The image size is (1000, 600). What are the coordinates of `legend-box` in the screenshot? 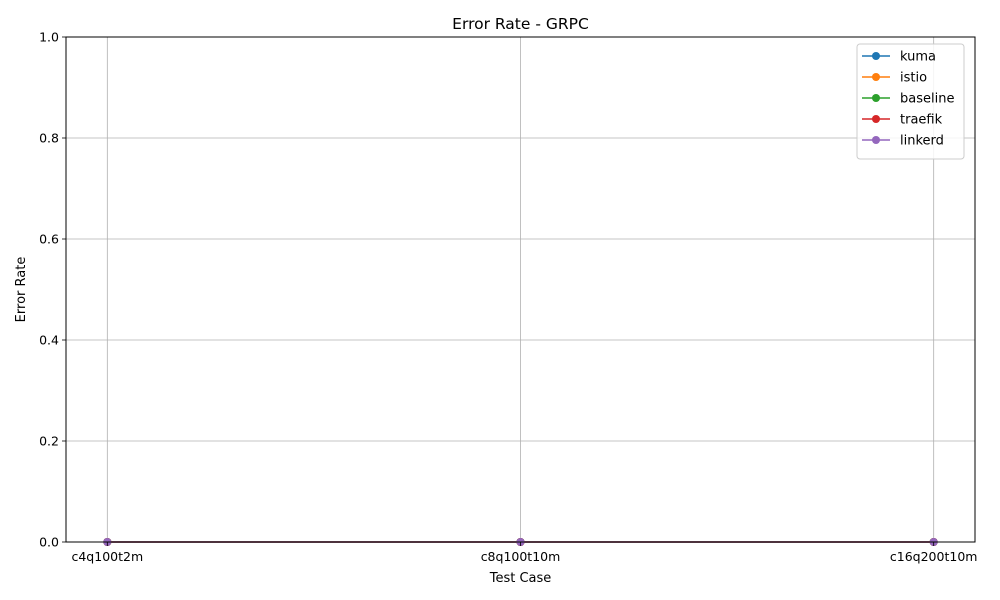 It's located at (910, 101).